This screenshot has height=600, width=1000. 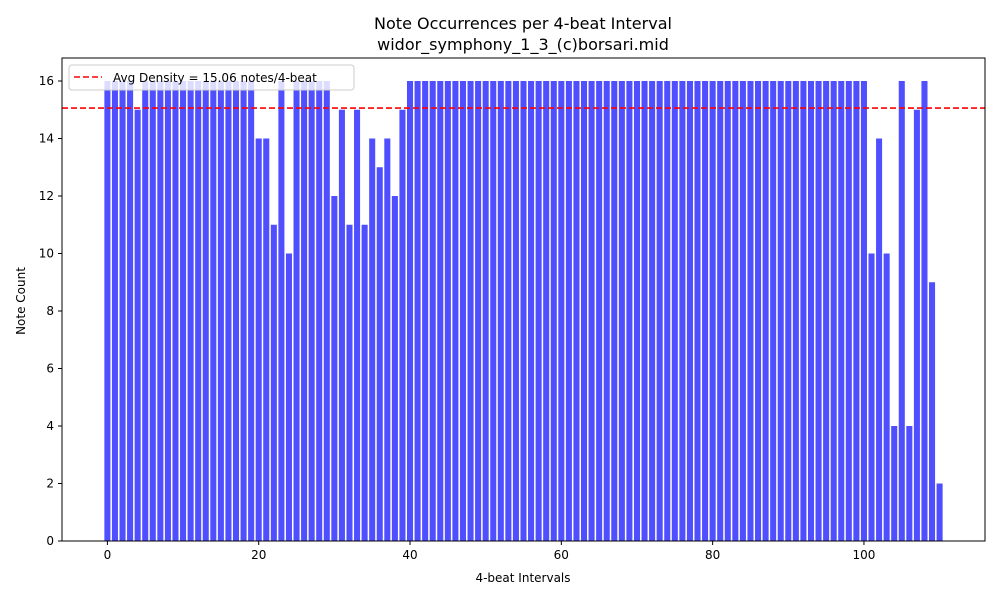 I want to click on legend-box, so click(x=211, y=77).